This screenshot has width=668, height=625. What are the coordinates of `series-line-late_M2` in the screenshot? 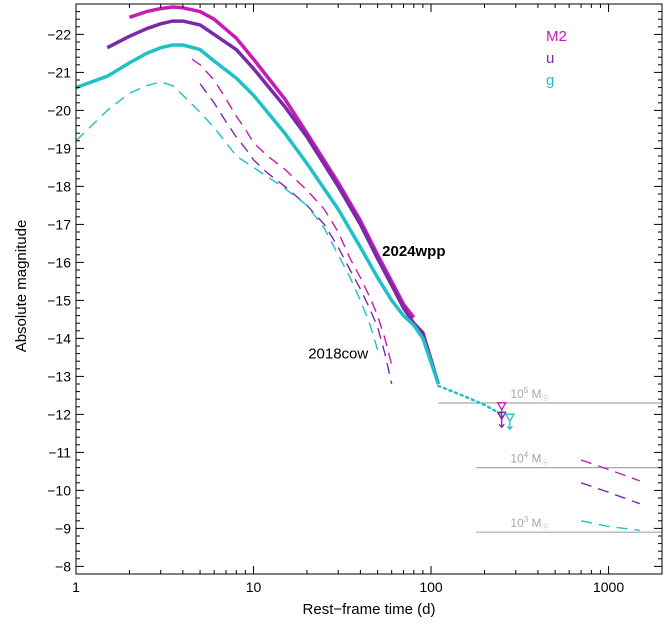 It's located at (610, 470).